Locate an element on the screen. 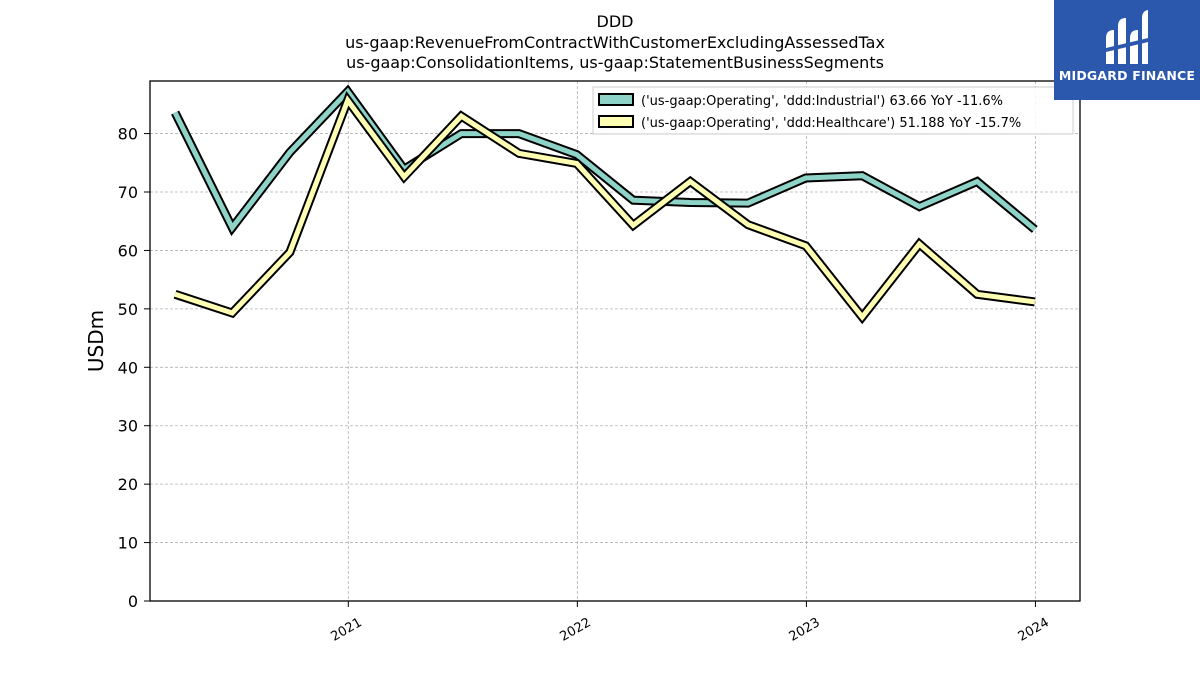  y-tick-label: 70 is located at coordinates (128, 192).